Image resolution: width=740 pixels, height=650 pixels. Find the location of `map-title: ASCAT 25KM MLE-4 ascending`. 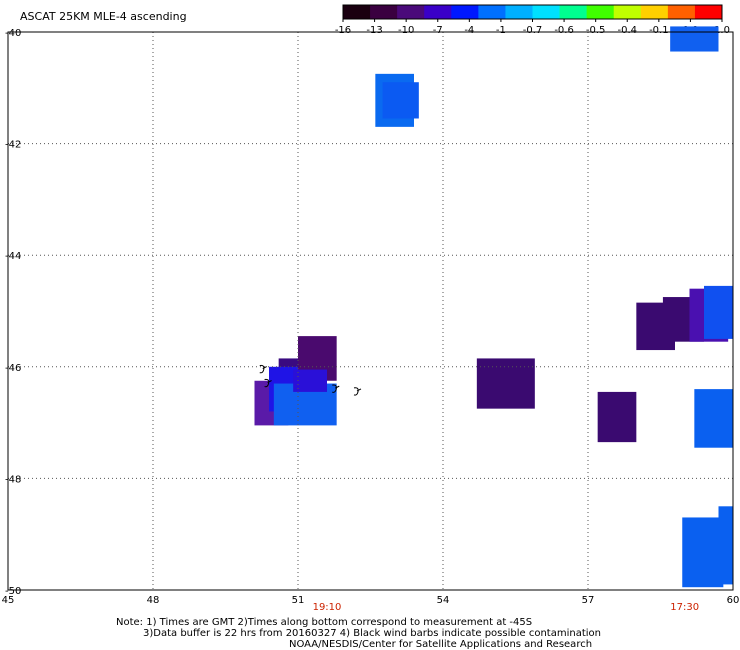

map-title: ASCAT 25KM MLE-4 ascending is located at coordinates (103, 16).